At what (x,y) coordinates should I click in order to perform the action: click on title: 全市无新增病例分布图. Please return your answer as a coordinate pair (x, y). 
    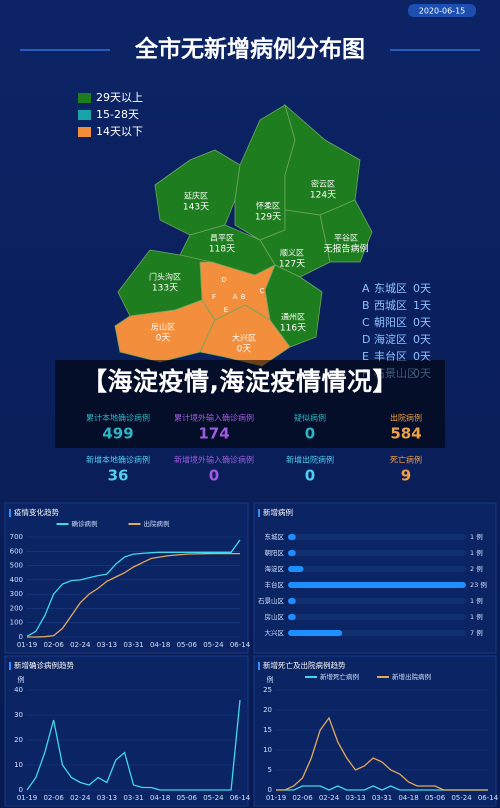
    Looking at the image, I should click on (249, 49).